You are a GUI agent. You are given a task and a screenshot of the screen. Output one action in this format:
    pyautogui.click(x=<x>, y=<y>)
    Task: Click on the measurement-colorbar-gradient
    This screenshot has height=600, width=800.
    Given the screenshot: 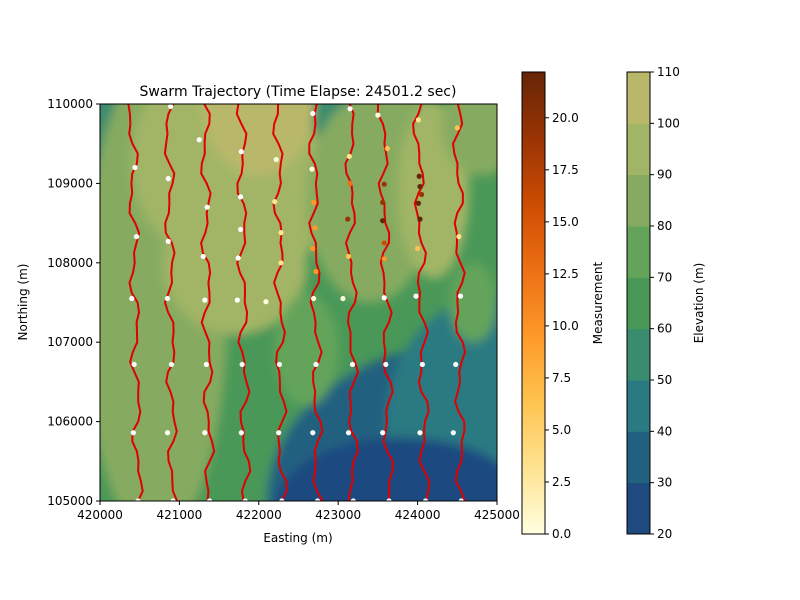 What is the action you would take?
    pyautogui.click(x=533, y=303)
    